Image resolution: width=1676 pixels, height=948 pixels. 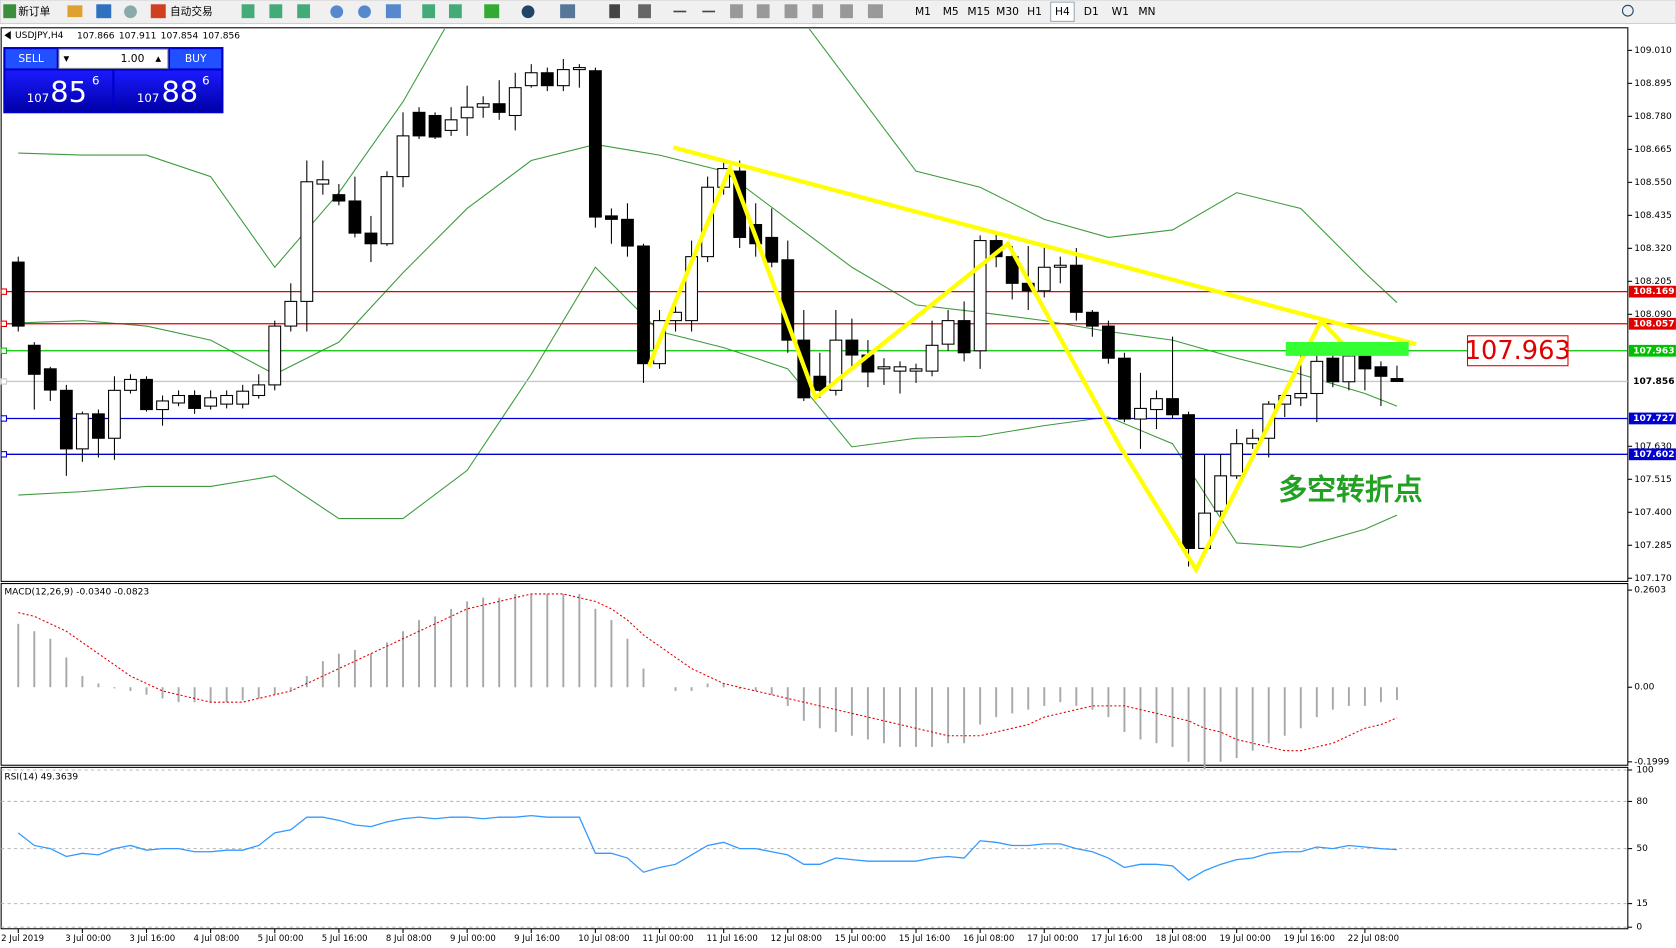 What do you see at coordinates (1120, 11) in the screenshot?
I see `timeframe: W1` at bounding box center [1120, 11].